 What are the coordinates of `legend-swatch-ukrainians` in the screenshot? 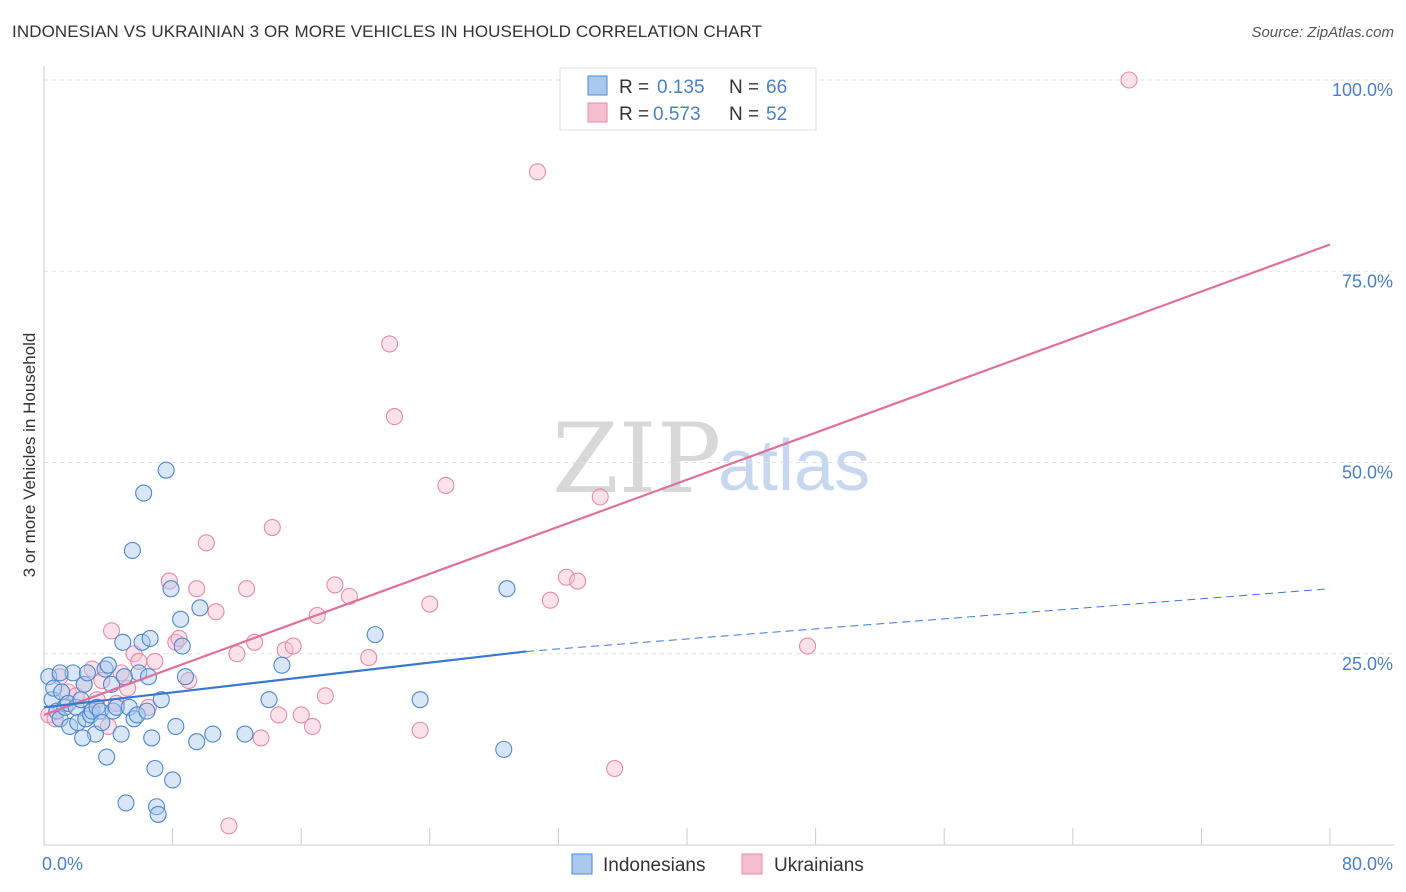 It's located at (597, 112).